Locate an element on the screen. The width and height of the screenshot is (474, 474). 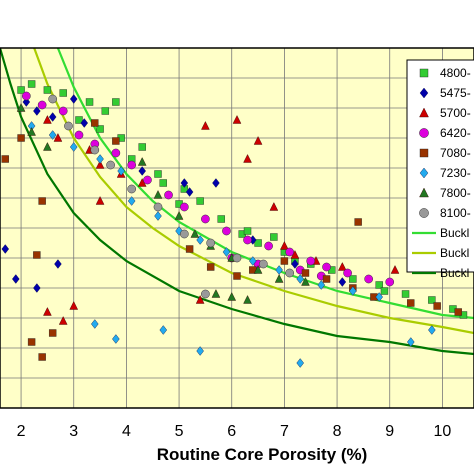
legend-label: 5700- is located at coordinates (455, 113).